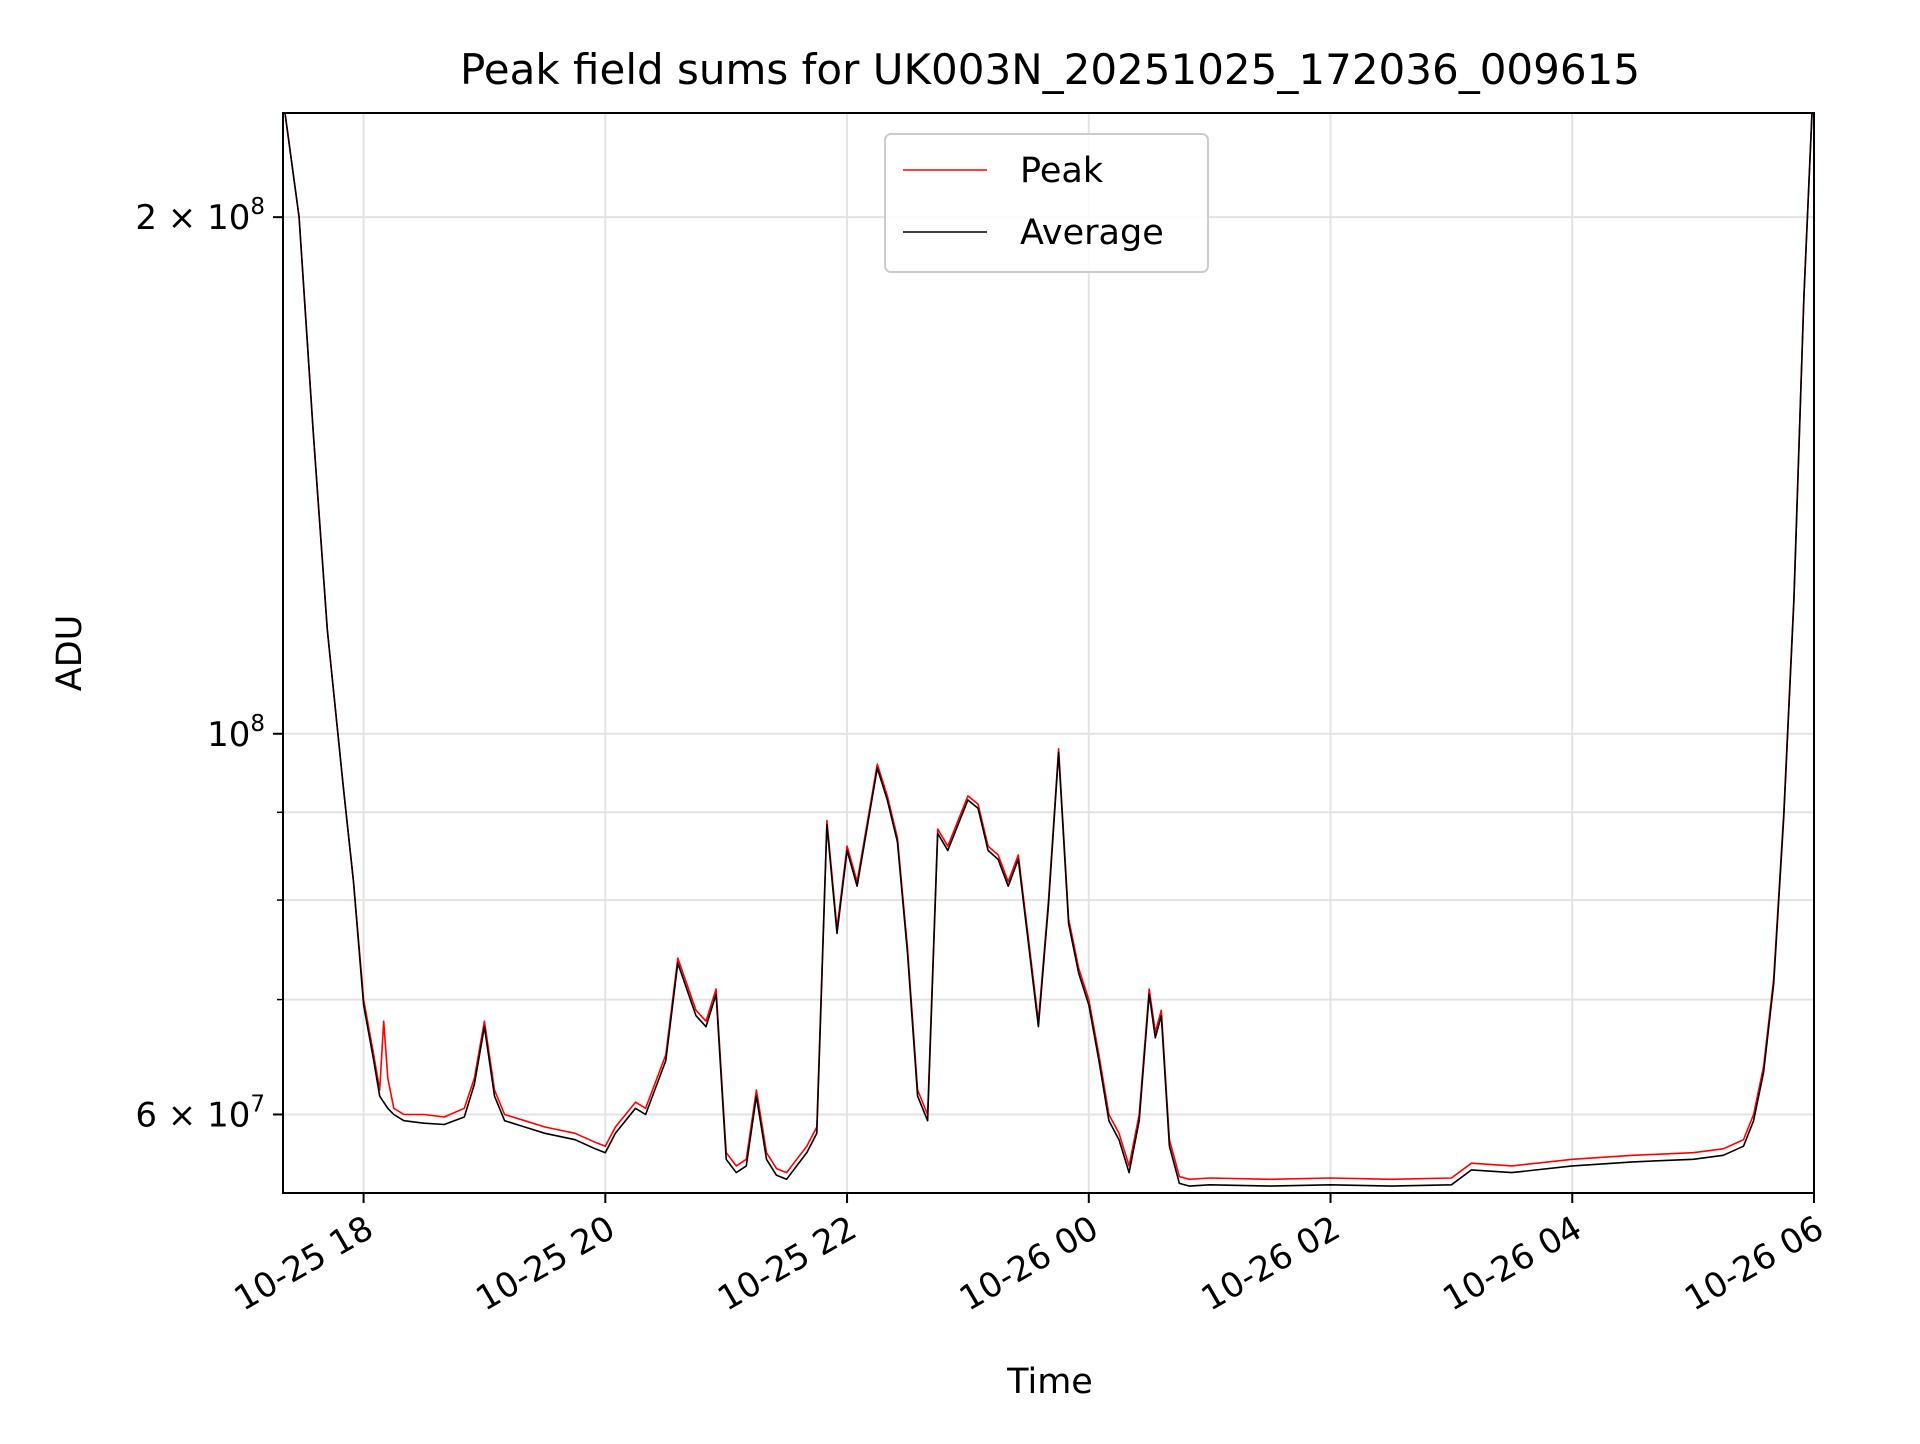 This screenshot has height=1444, width=1920. Describe the element at coordinates (1049, 1382) in the screenshot. I see `x-axis-label: Time` at that location.